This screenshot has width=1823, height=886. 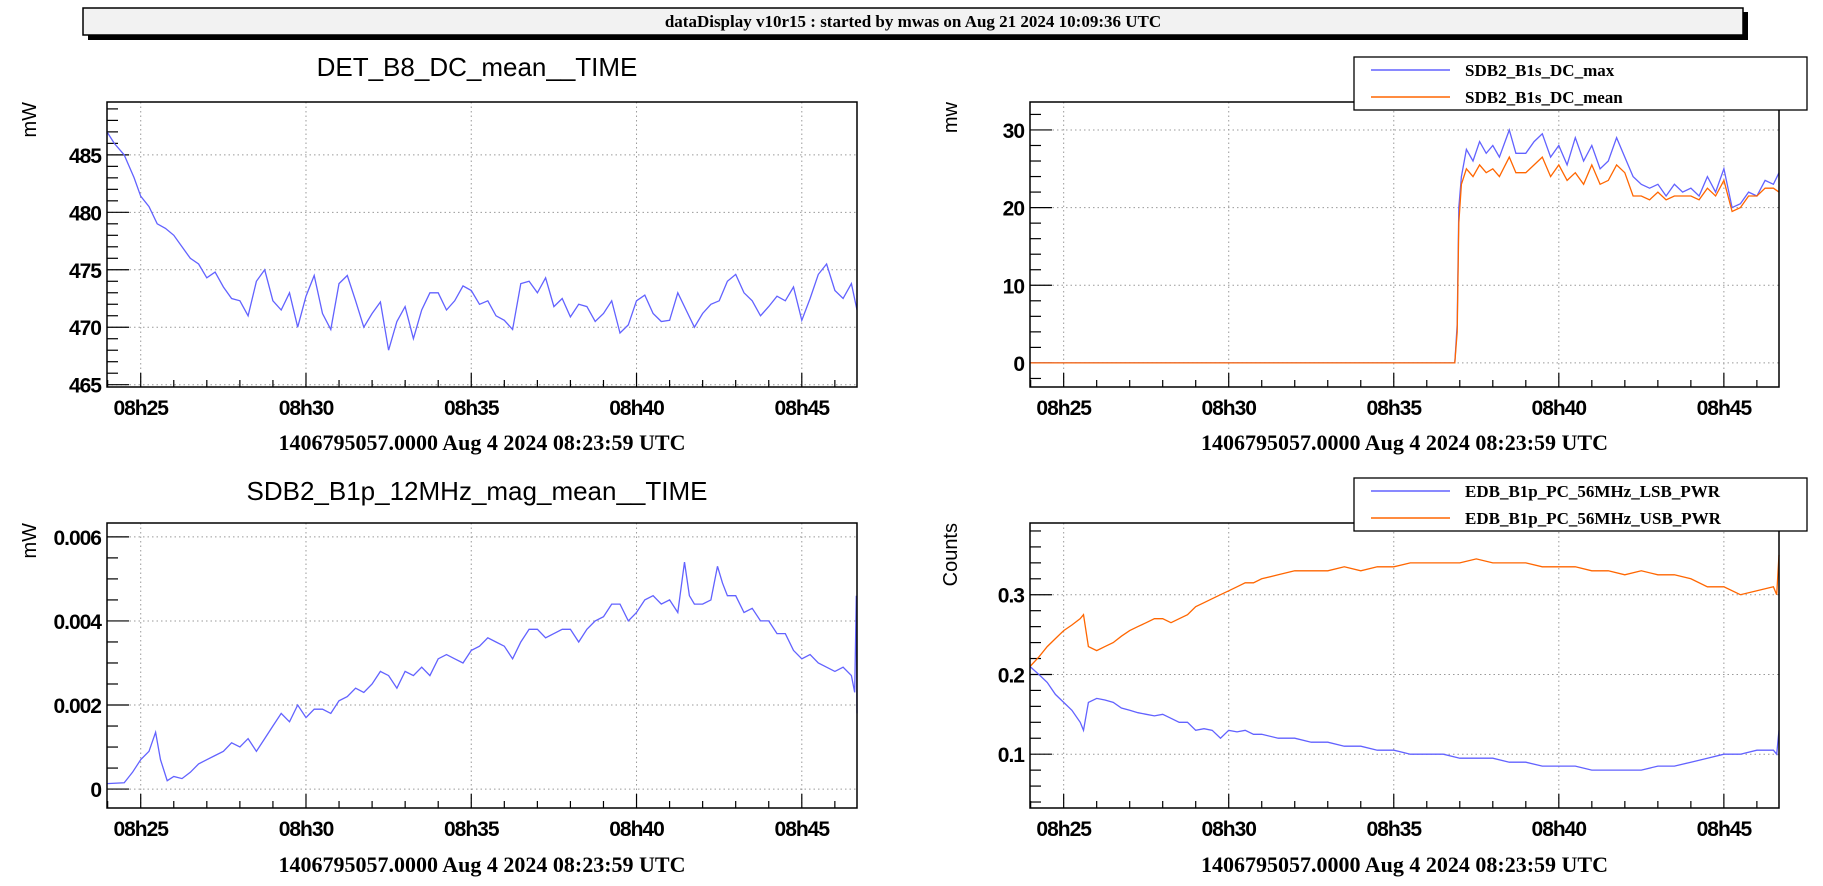 I want to click on y-tick-label: 30, so click(x=1014, y=131).